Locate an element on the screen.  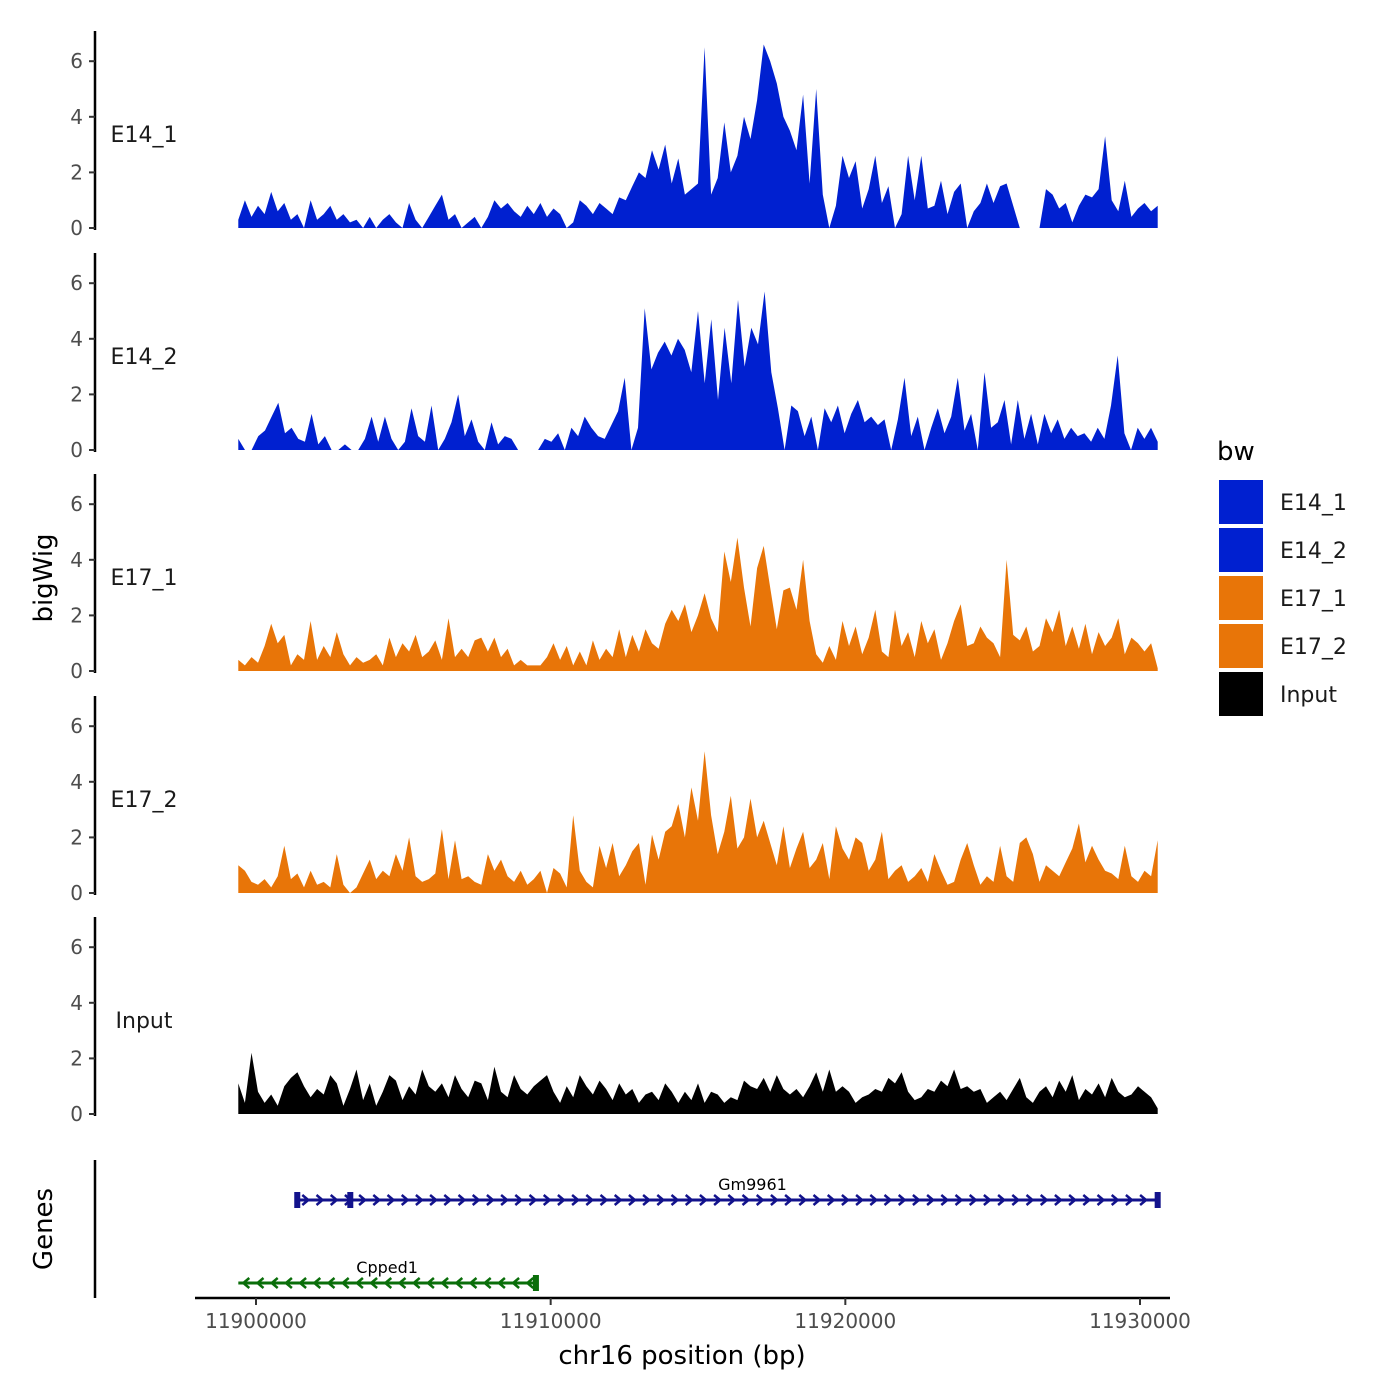
track-E17_1: 0 2 4 6 E17_1 is located at coordinates (614, 578).